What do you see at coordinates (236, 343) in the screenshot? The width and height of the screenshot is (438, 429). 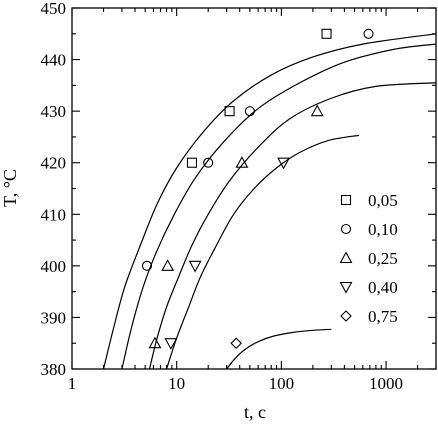 I see `data-point-diamond` at bounding box center [236, 343].